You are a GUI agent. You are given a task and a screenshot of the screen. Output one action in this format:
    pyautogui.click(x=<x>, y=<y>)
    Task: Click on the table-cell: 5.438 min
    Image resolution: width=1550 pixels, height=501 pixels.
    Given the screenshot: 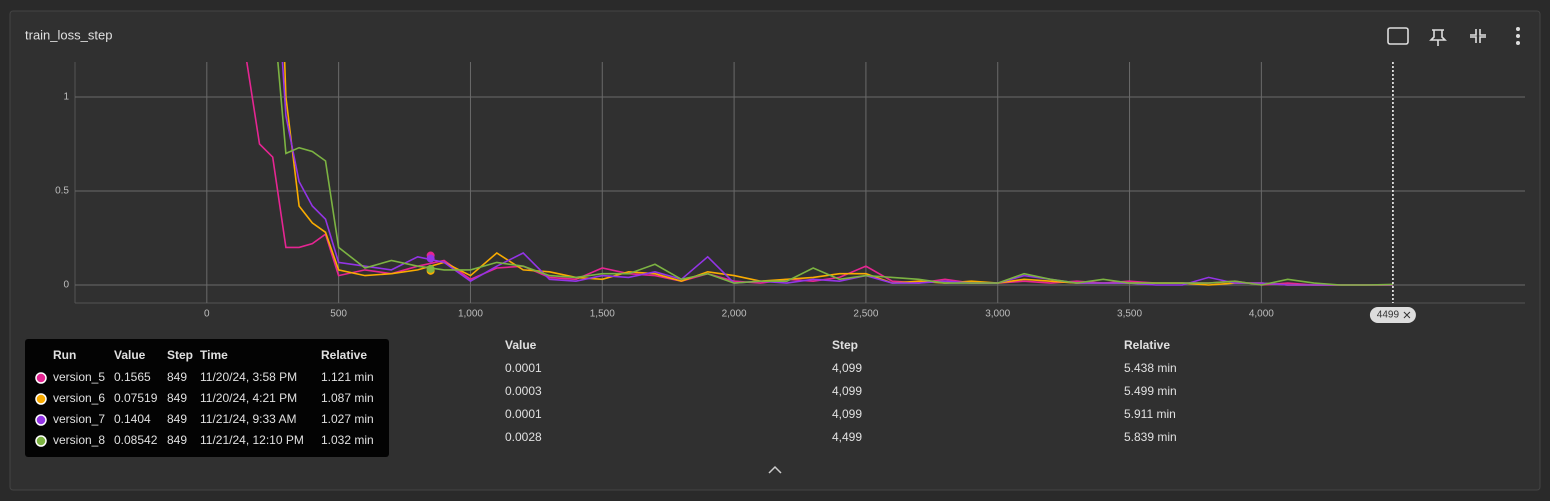 What is the action you would take?
    pyautogui.click(x=1150, y=368)
    